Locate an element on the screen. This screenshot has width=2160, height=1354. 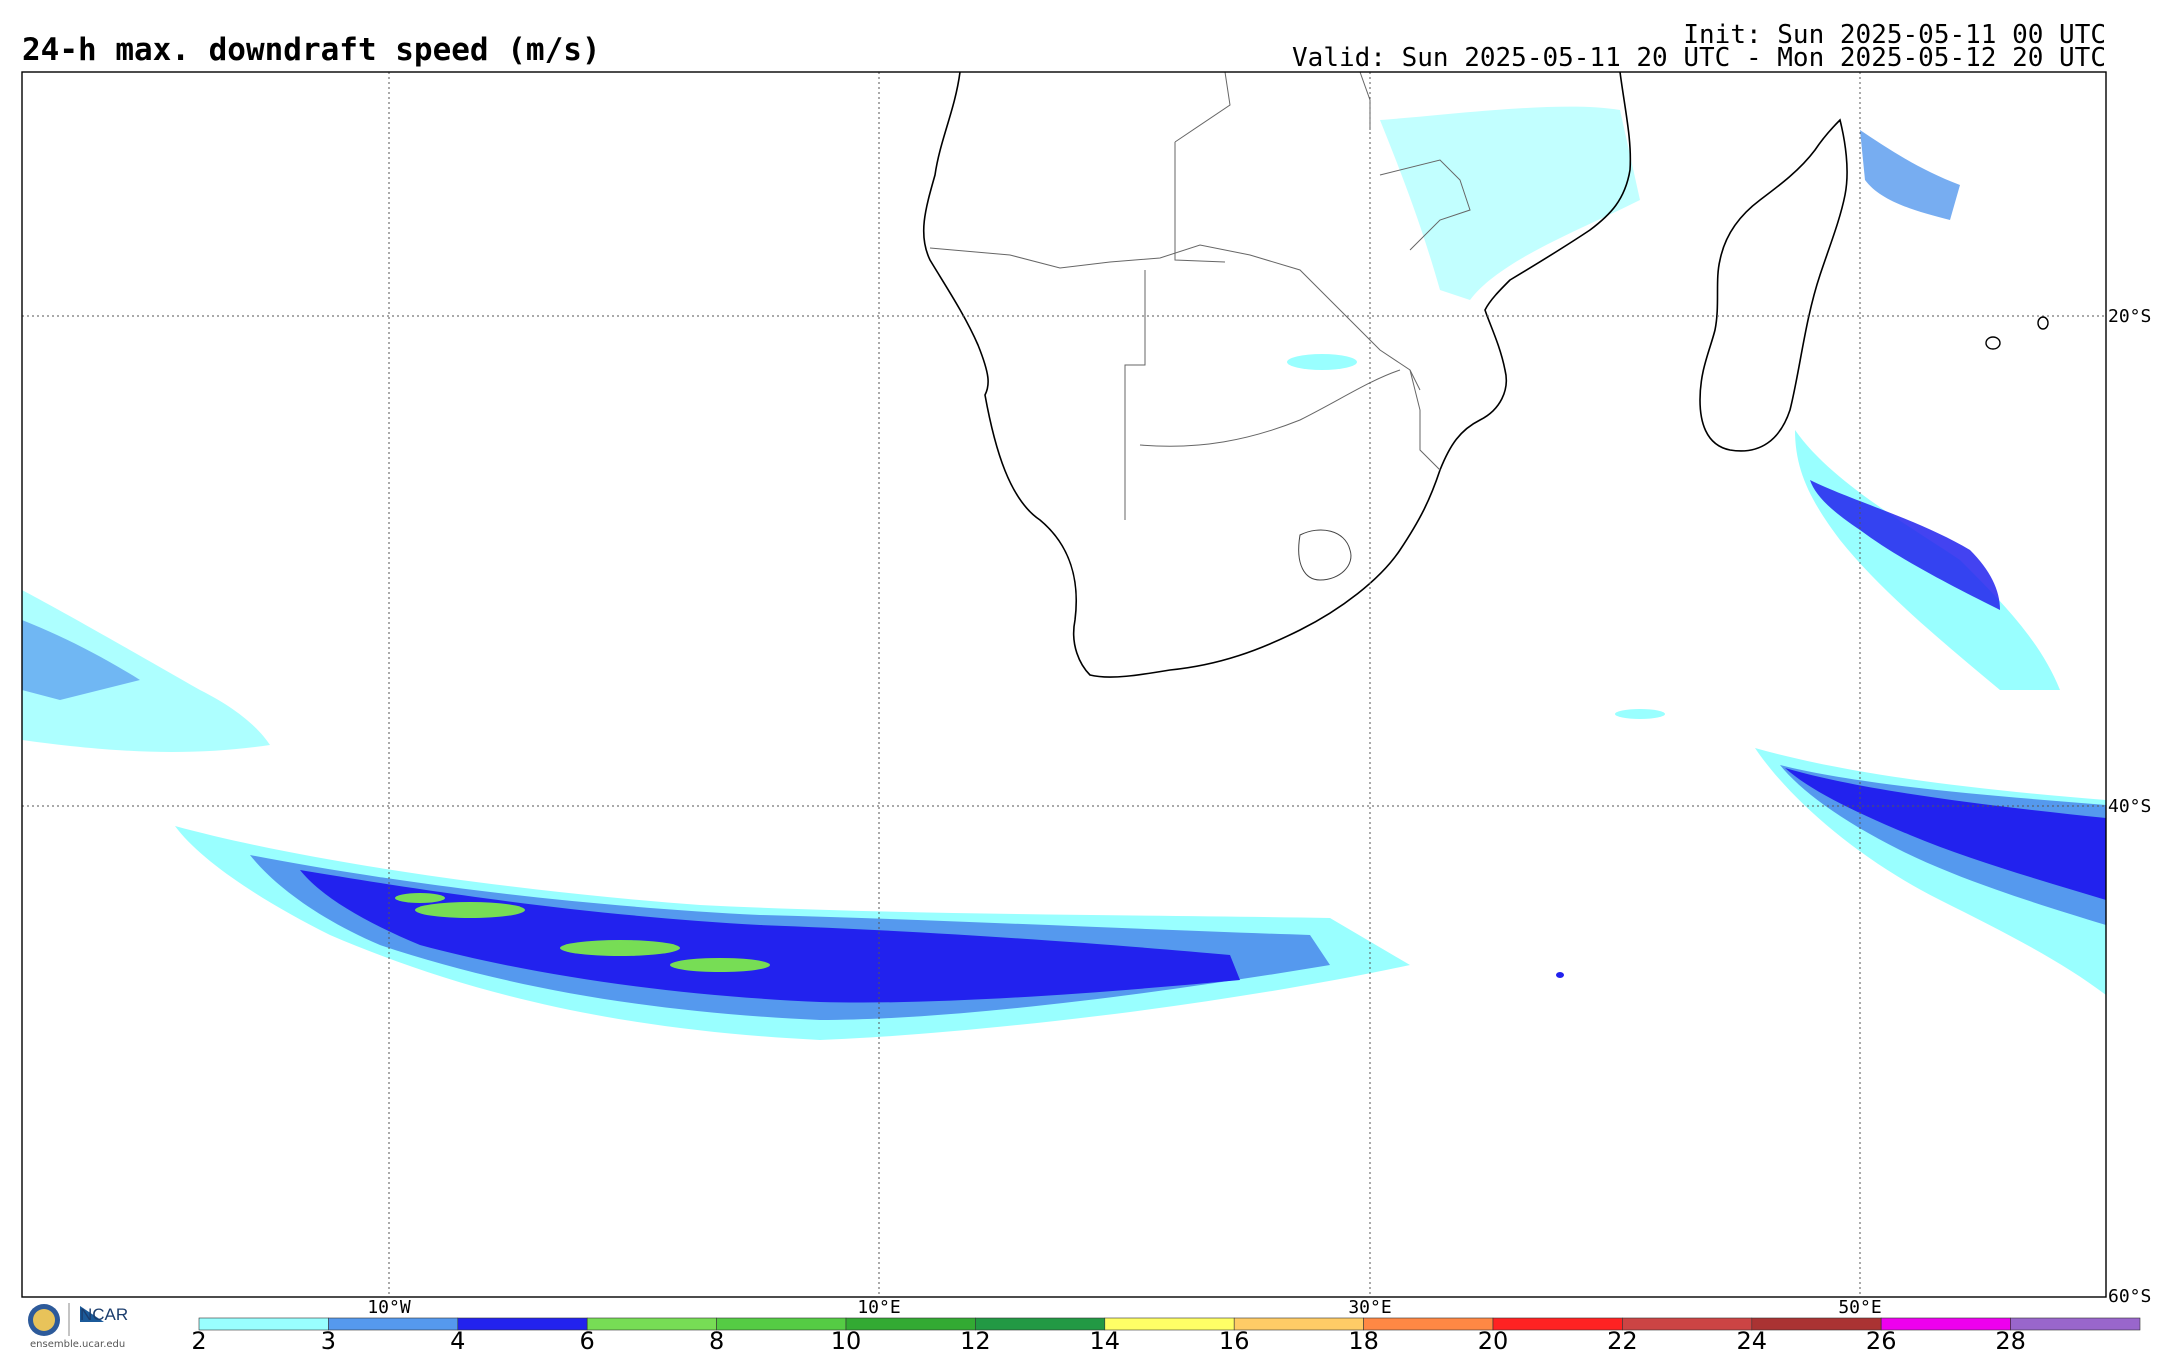
lon-label: 50°E is located at coordinates (1859, 1307).